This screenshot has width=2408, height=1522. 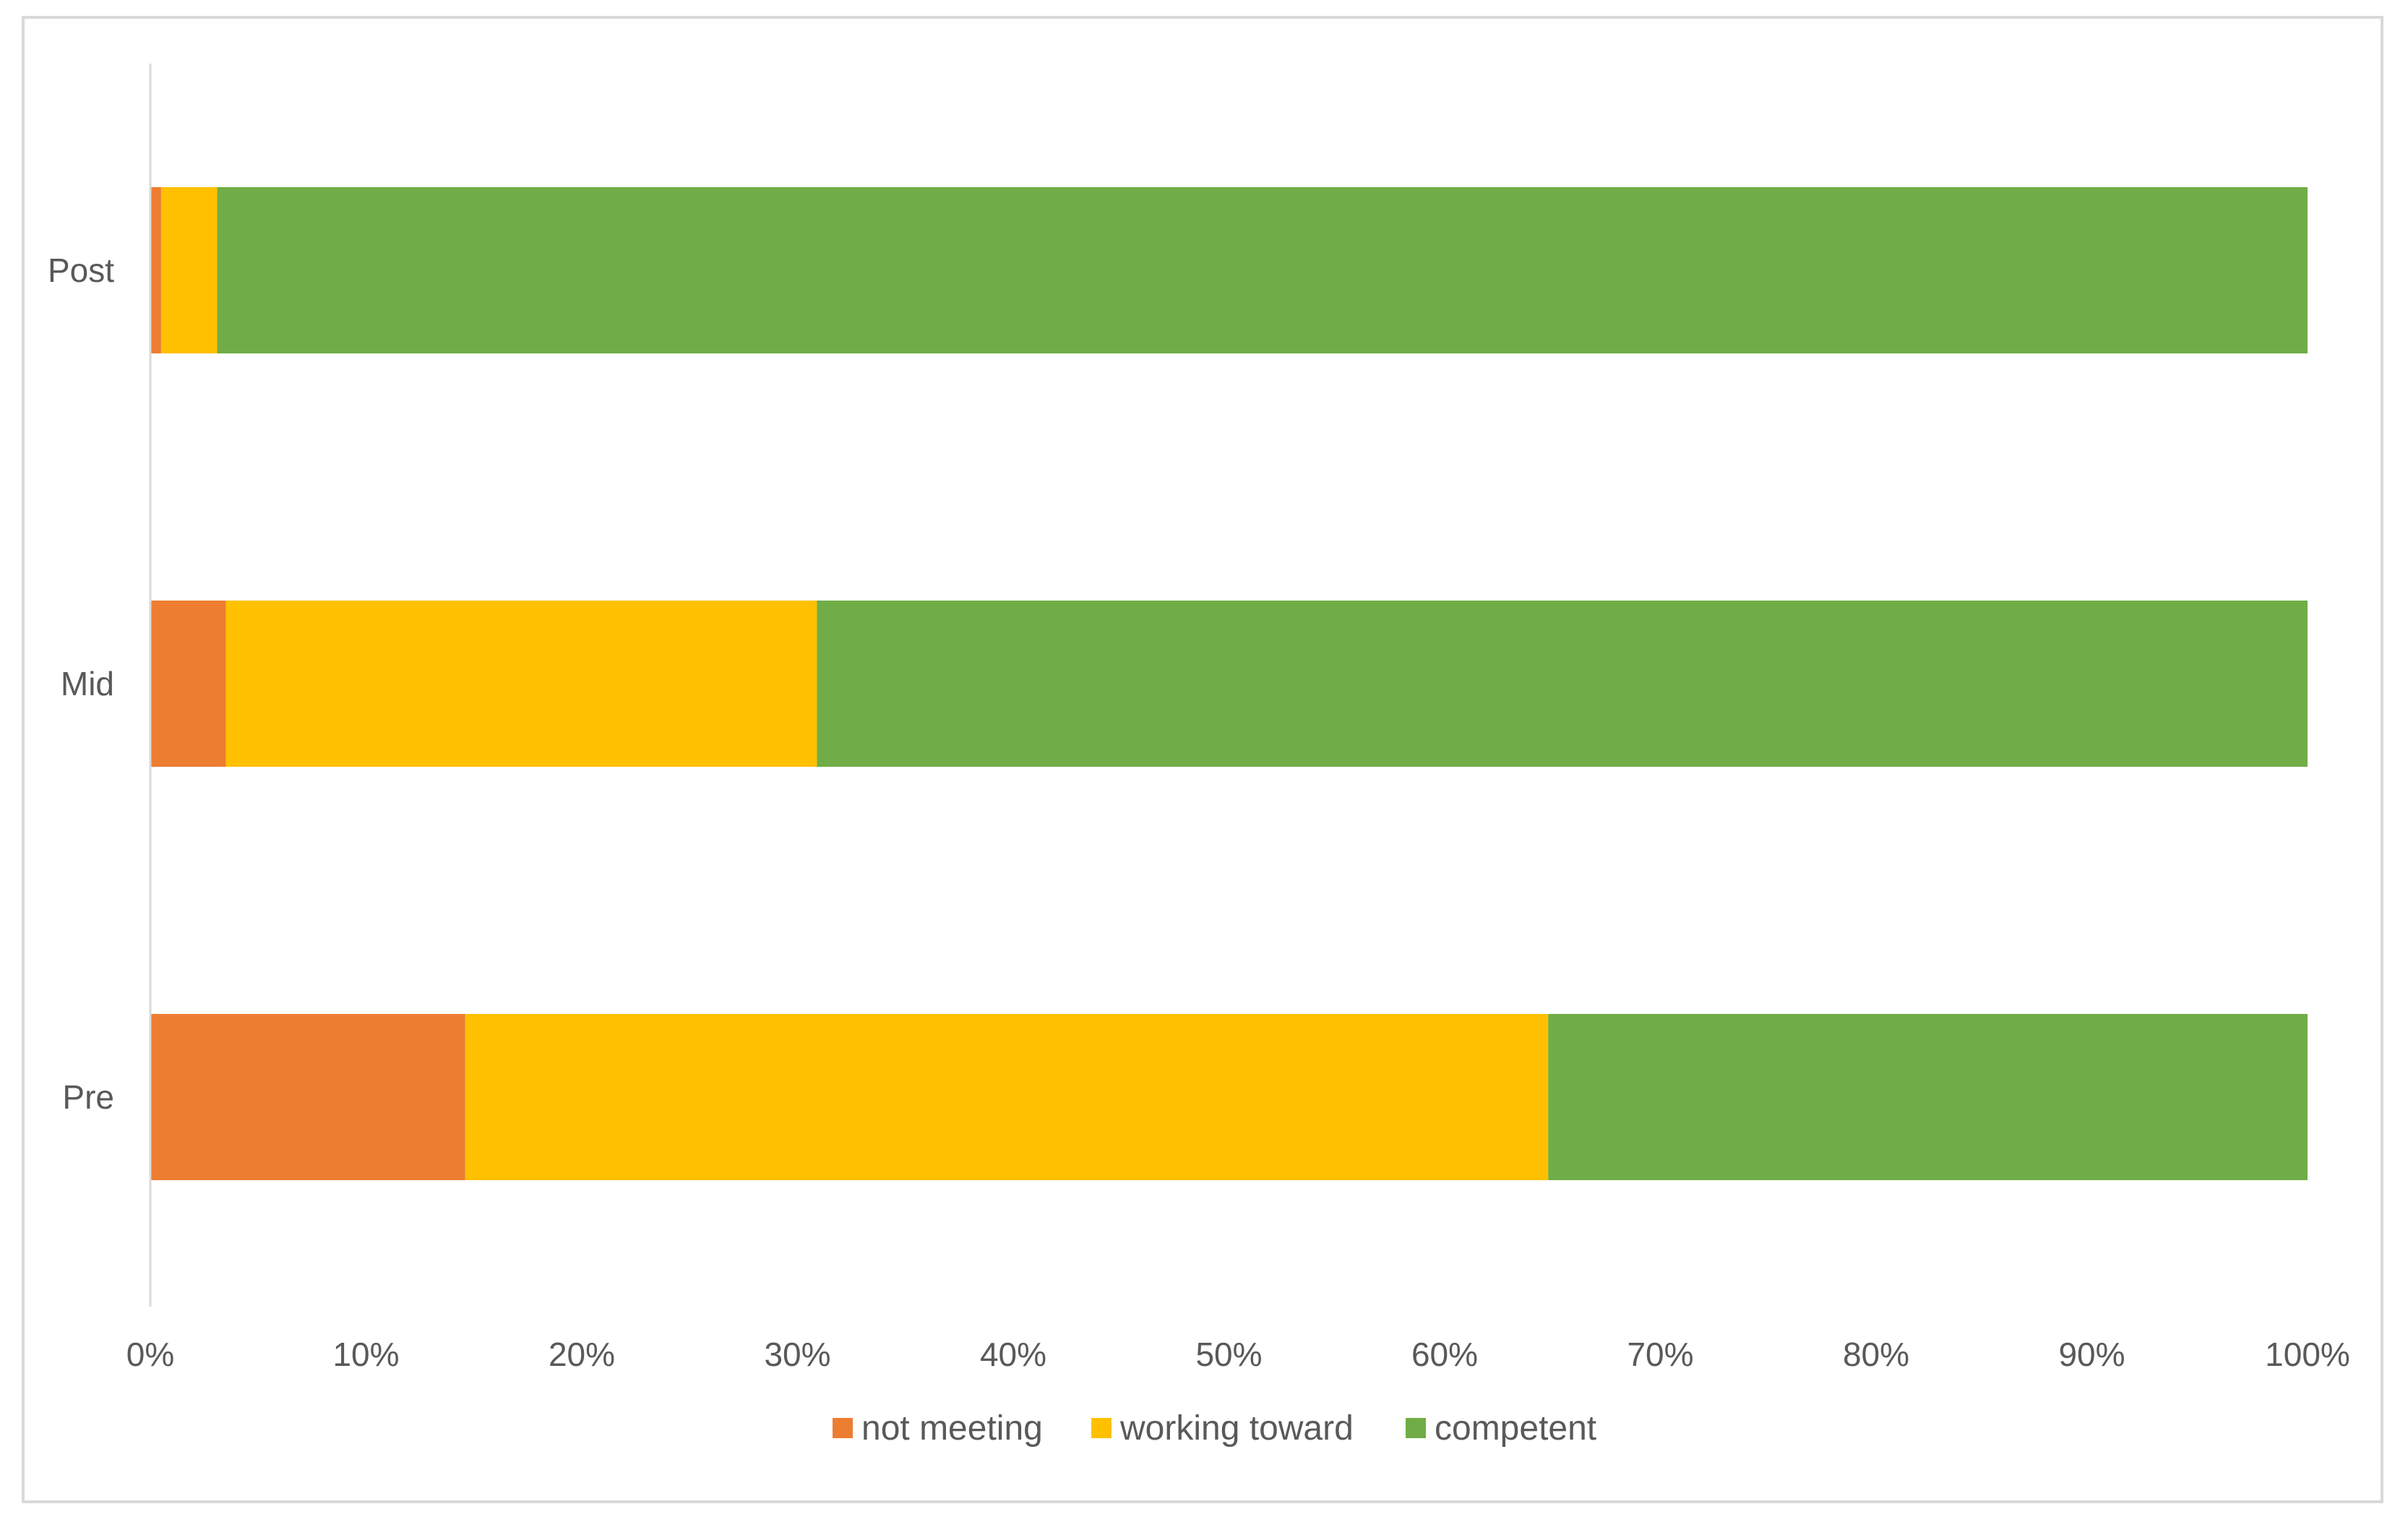 I want to click on y-tick-label: Post, so click(x=81, y=270).